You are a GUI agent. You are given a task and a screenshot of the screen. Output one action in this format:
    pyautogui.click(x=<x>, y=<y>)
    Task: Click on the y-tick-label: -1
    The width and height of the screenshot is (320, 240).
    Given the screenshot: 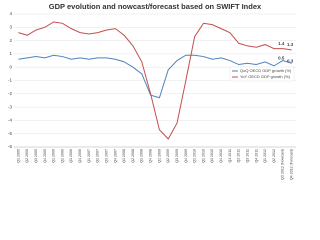 What is the action you would take?
    pyautogui.click(x=10, y=80)
    